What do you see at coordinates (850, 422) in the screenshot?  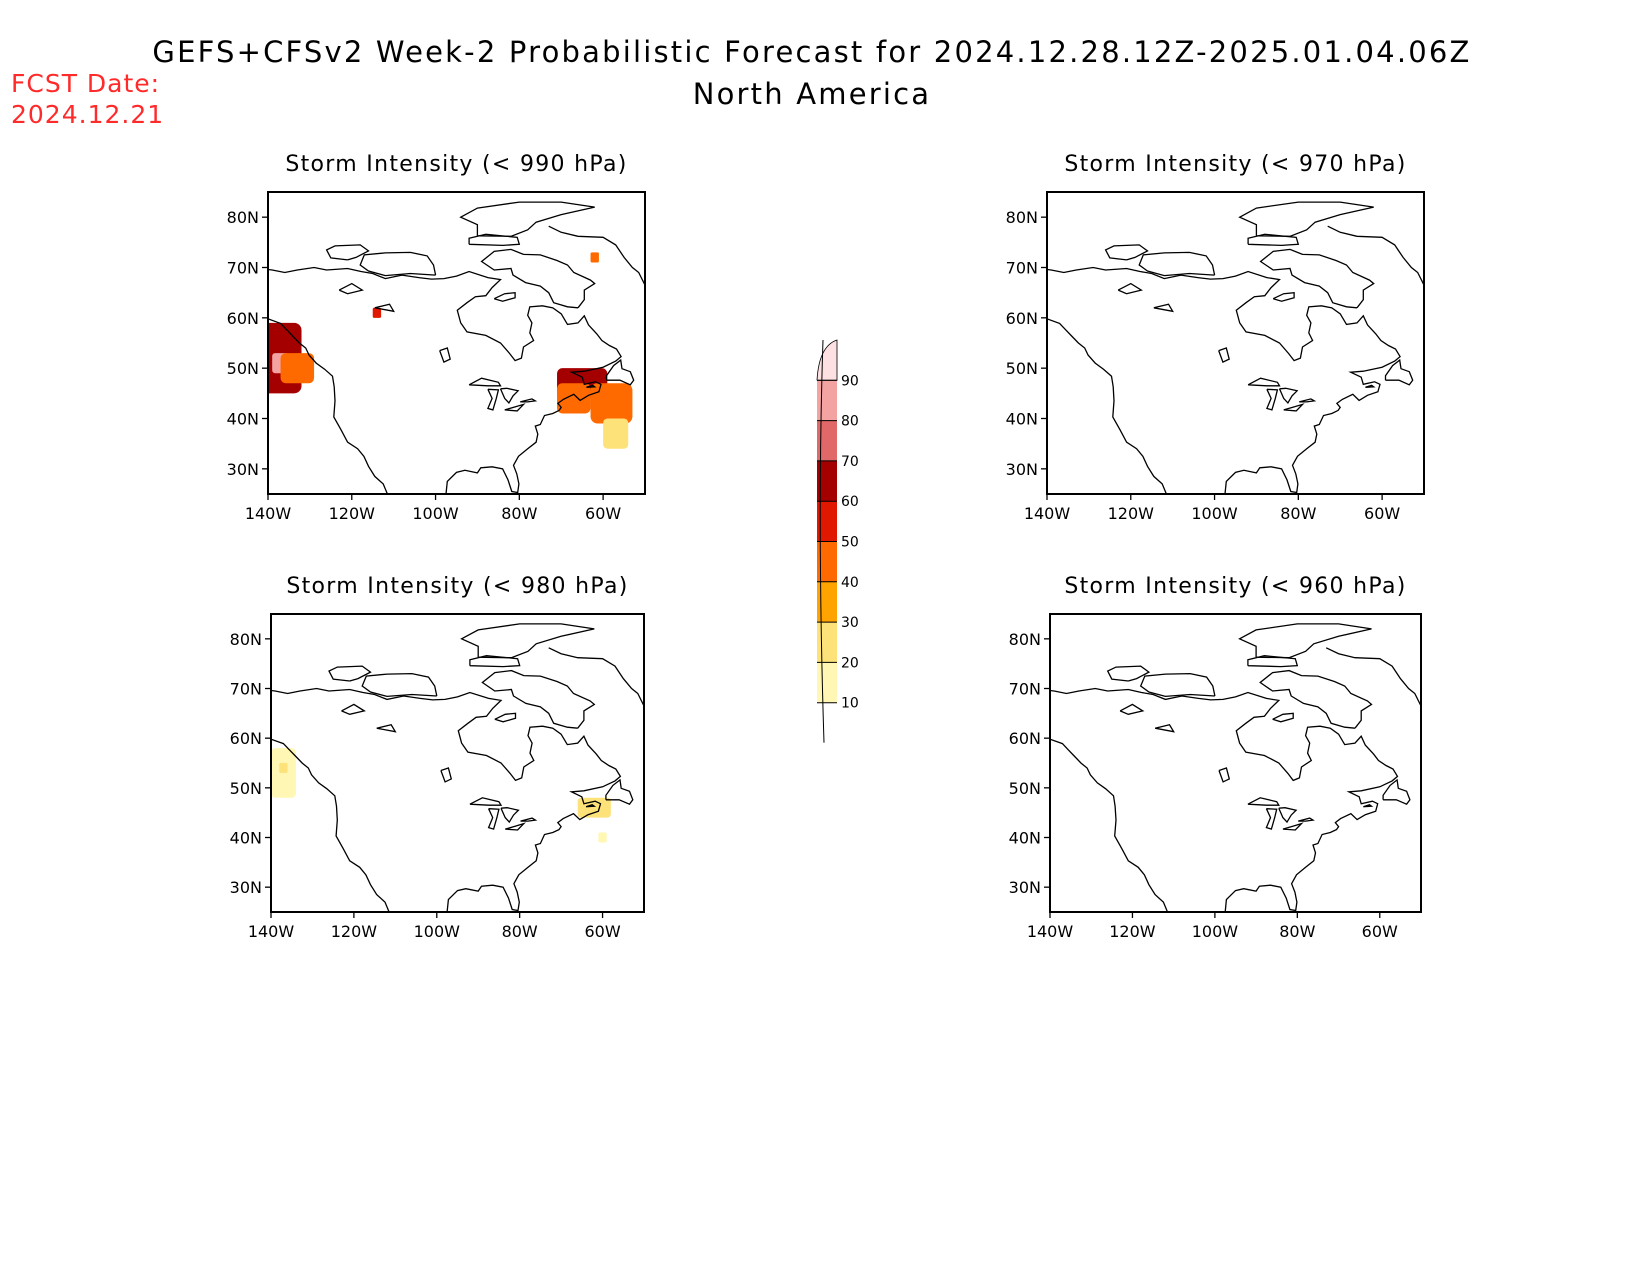 I see `colorbar-label: 80` at bounding box center [850, 422].